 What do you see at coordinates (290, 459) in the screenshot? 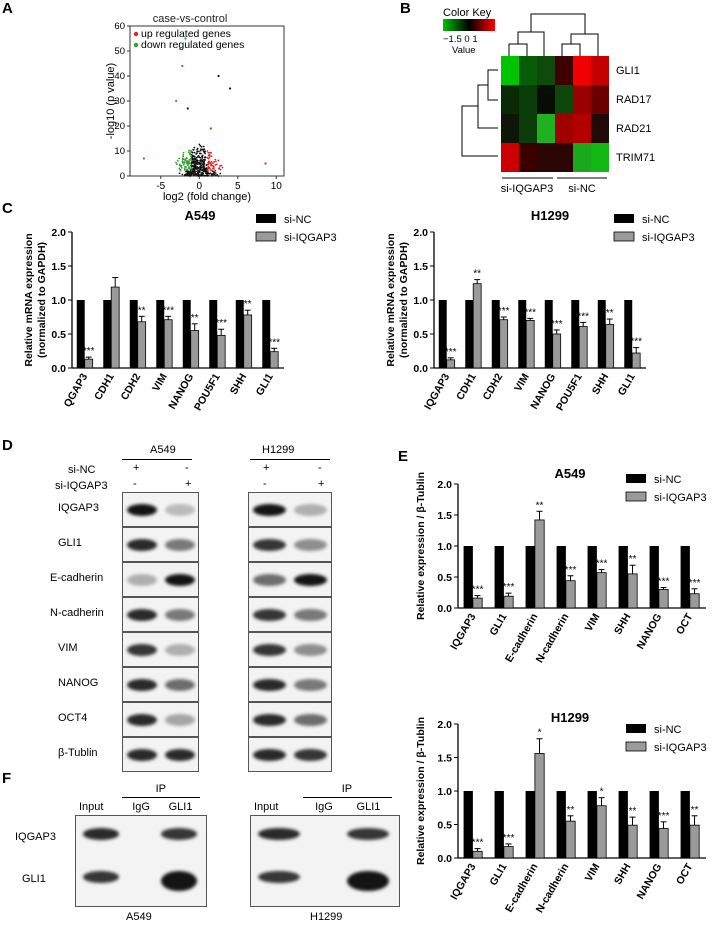
I see `h1299-underline` at bounding box center [290, 459].